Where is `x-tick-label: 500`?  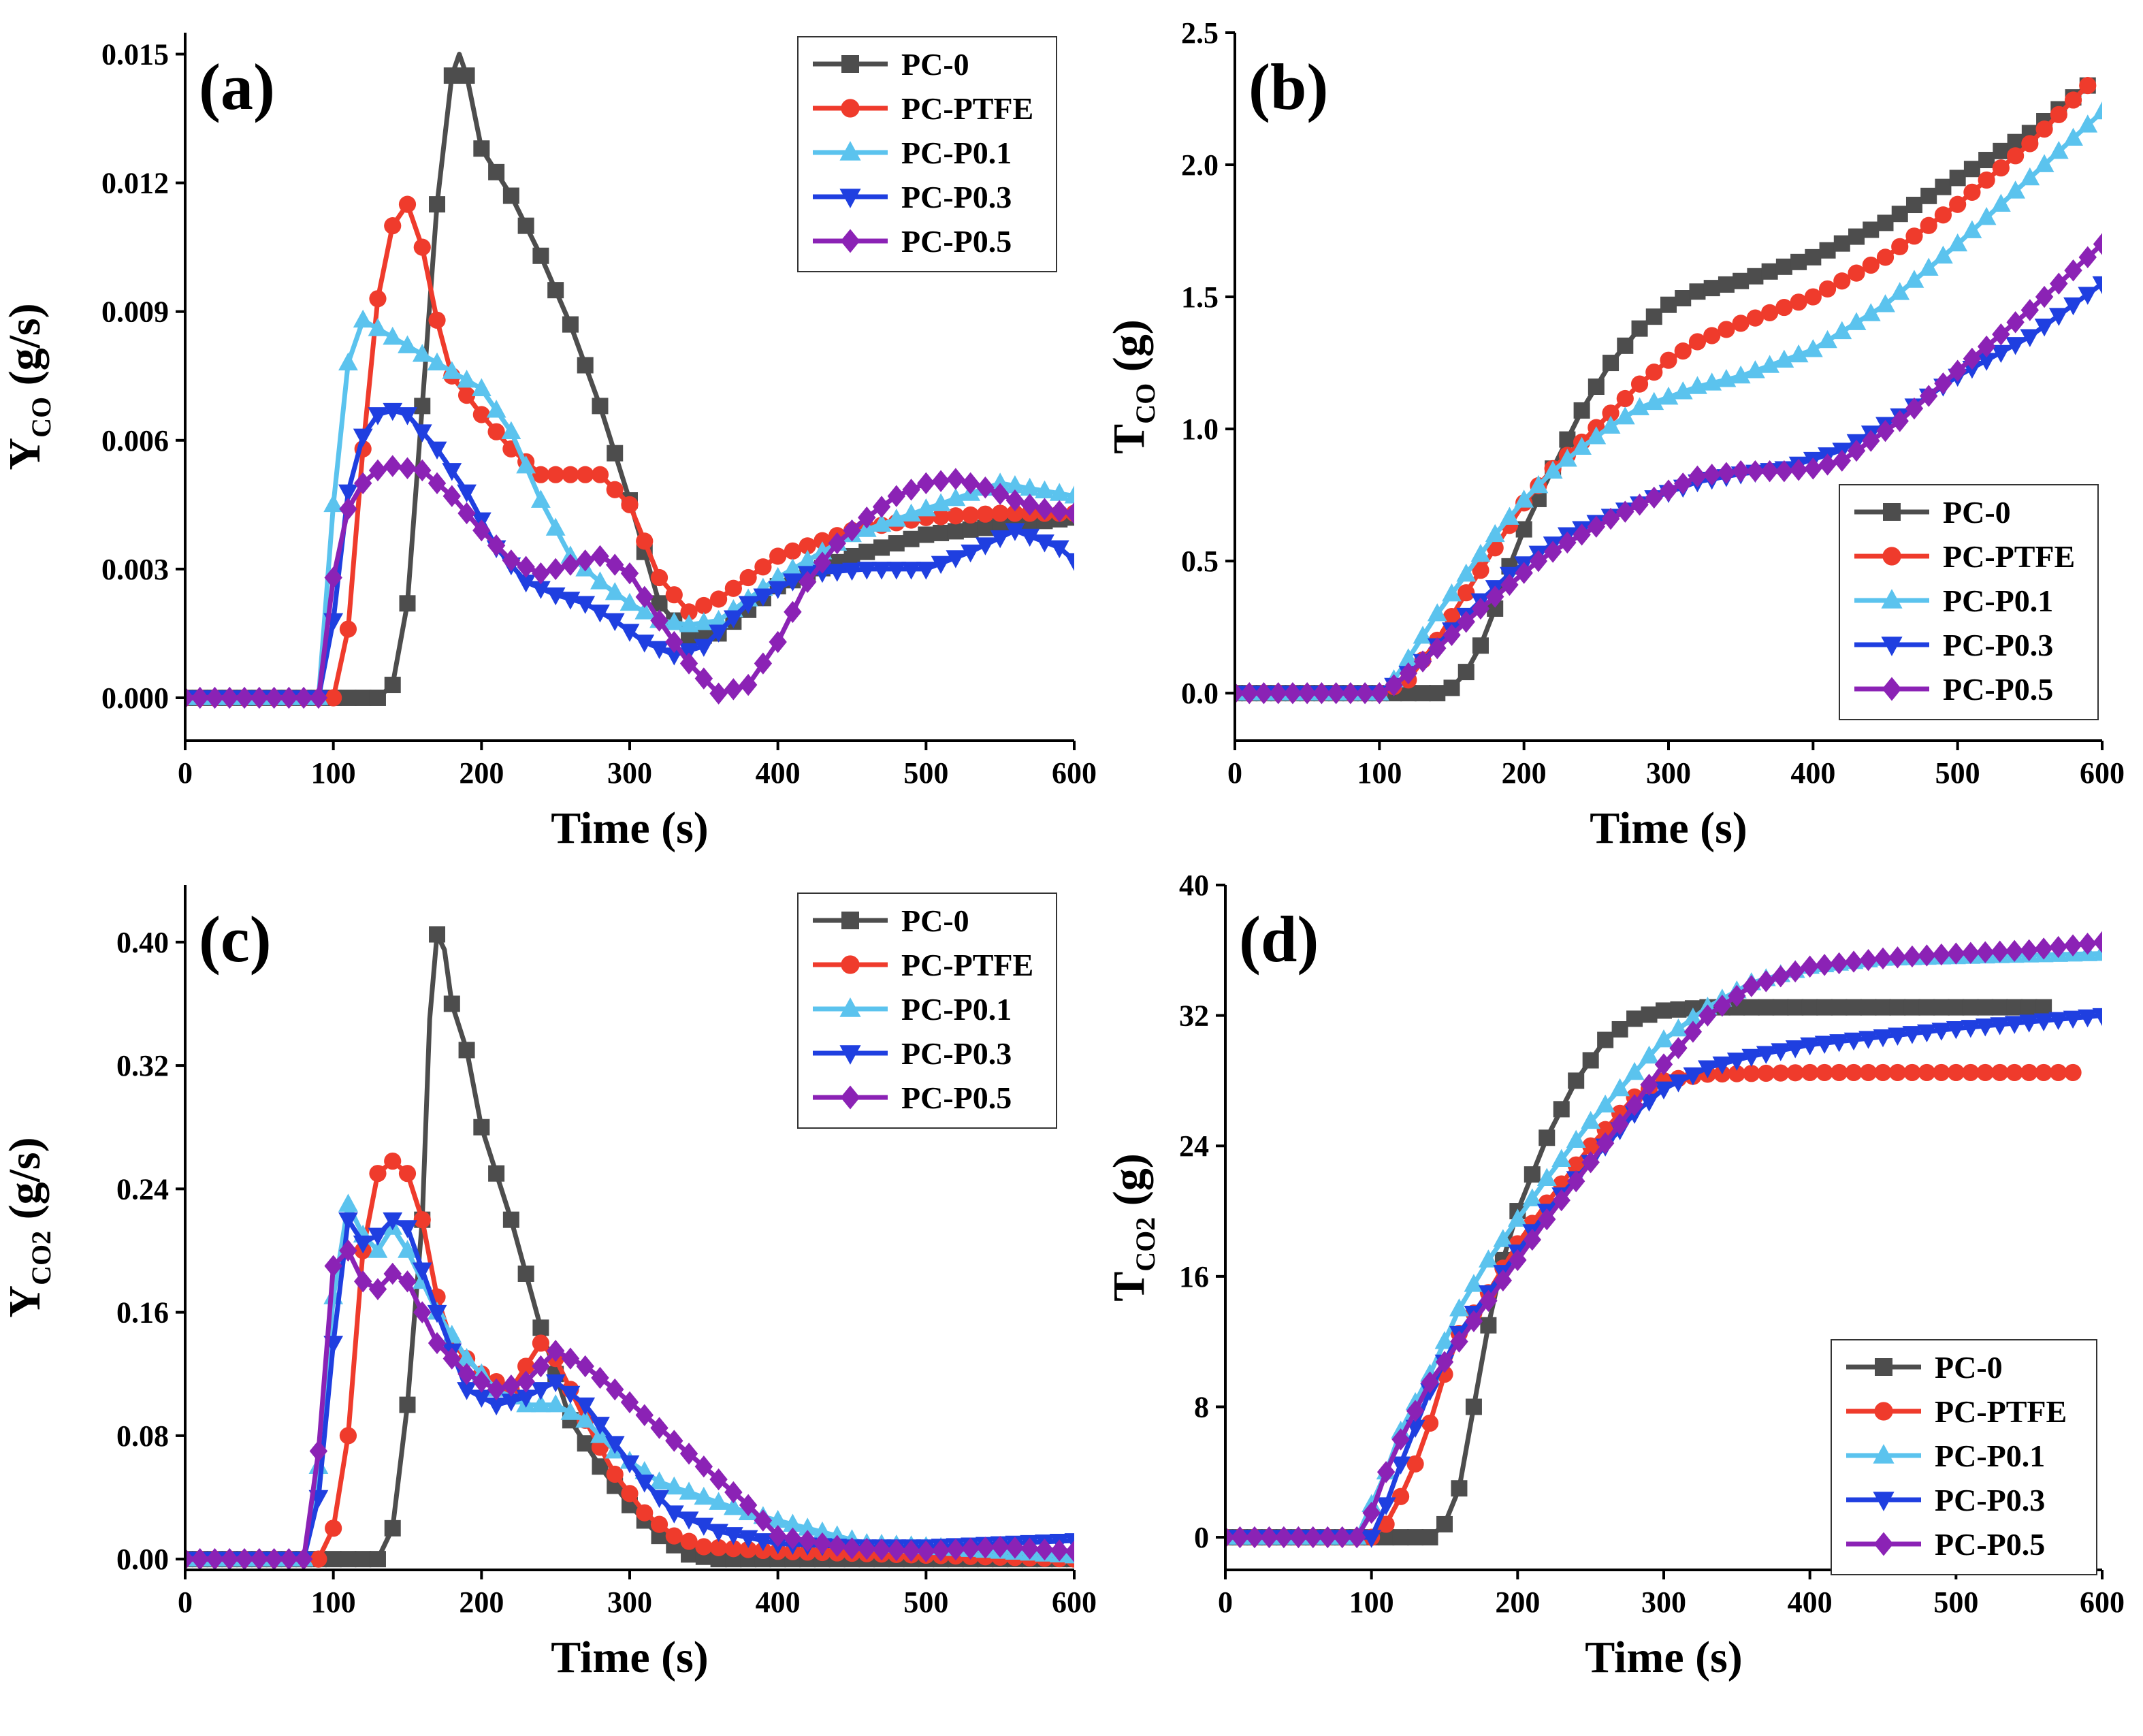
x-tick-label: 500 is located at coordinates (925, 773).